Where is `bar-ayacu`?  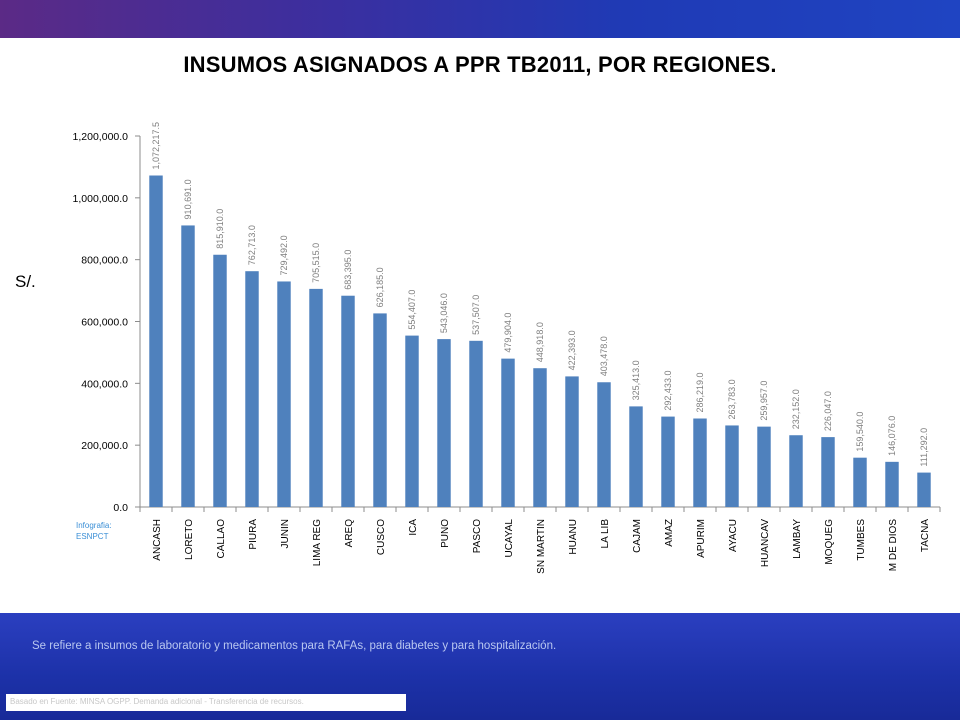
bar-ayacu is located at coordinates (732, 466).